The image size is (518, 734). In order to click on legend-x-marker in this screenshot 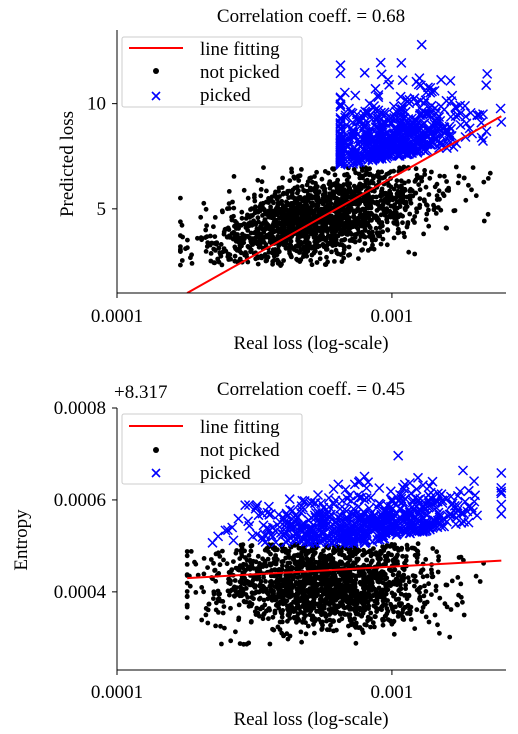, I will do `click(156, 473)`.